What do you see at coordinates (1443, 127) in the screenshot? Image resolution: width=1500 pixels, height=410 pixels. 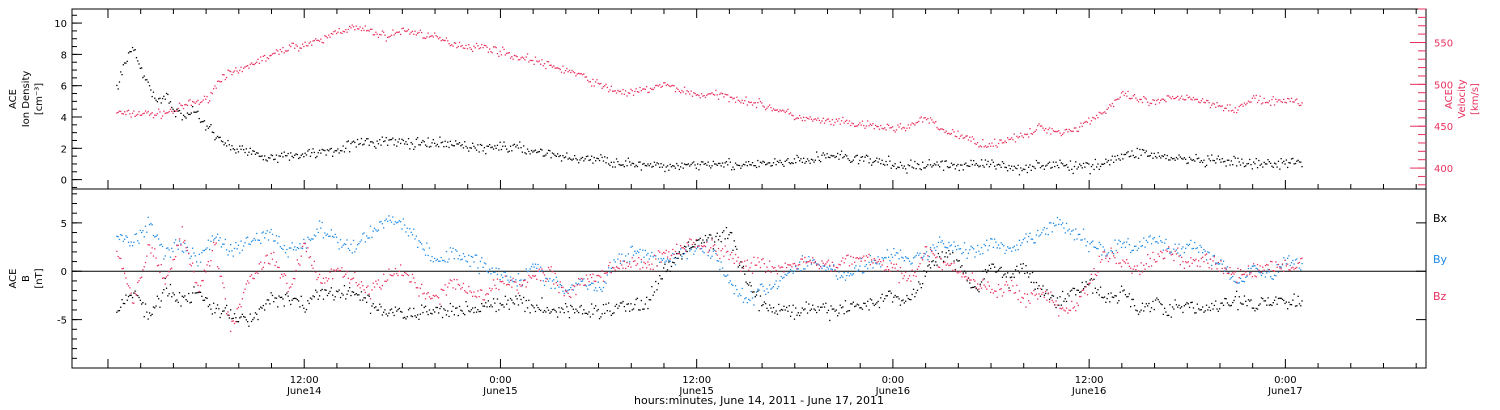 I see `velocity-tick-label: 450` at bounding box center [1443, 127].